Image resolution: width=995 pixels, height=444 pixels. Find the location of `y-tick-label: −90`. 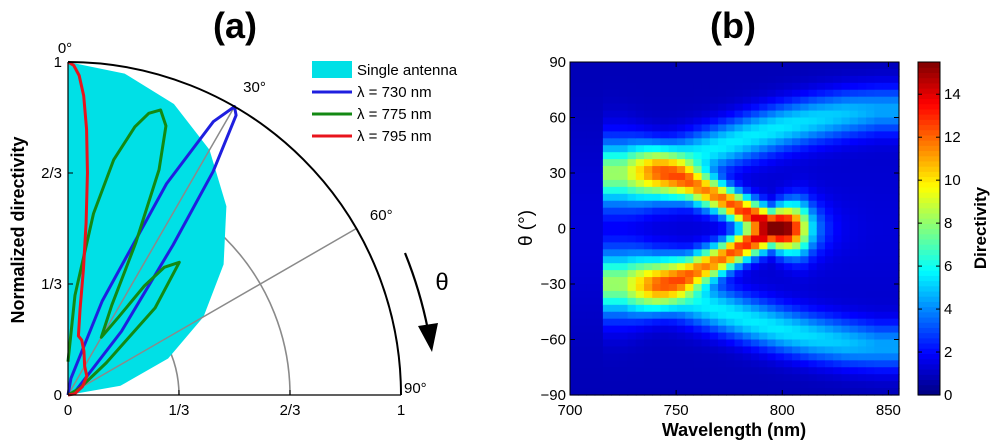

y-tick-label: −90 is located at coordinates (553, 395).